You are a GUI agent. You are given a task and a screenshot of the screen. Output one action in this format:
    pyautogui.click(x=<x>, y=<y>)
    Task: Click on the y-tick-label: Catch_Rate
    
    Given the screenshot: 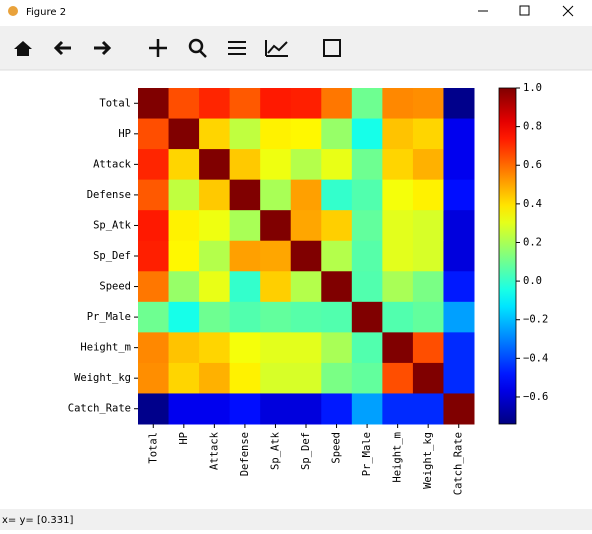 What is the action you would take?
    pyautogui.click(x=99, y=409)
    